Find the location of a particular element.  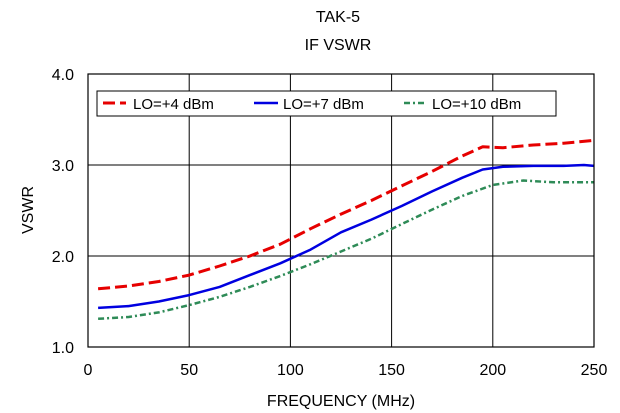

y-tick-label: 3.0 is located at coordinates (63, 166).